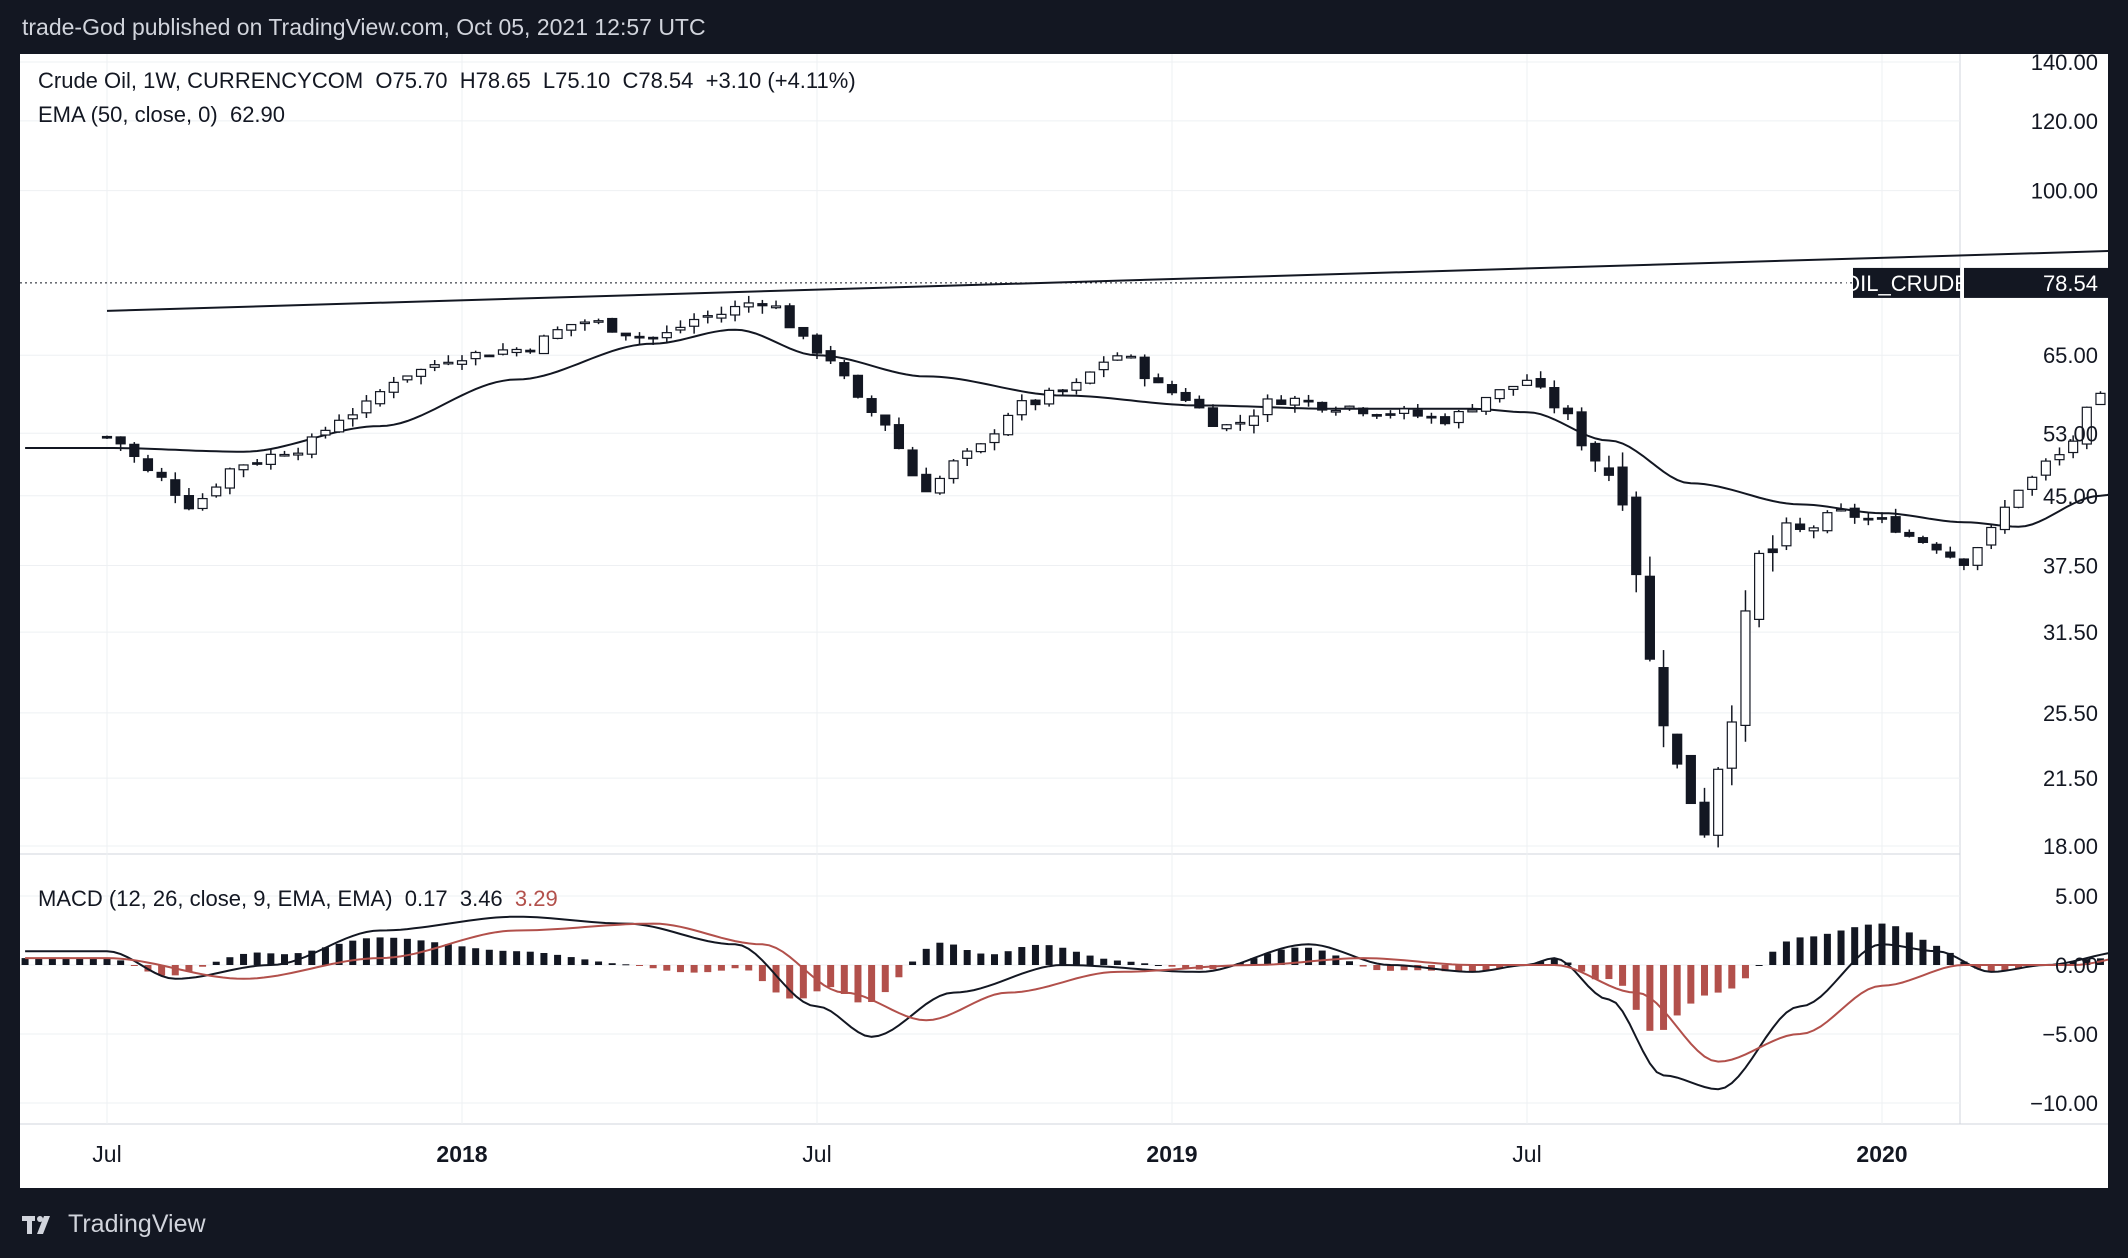  I want to click on trendline-long-resistance, so click(1117, 271).